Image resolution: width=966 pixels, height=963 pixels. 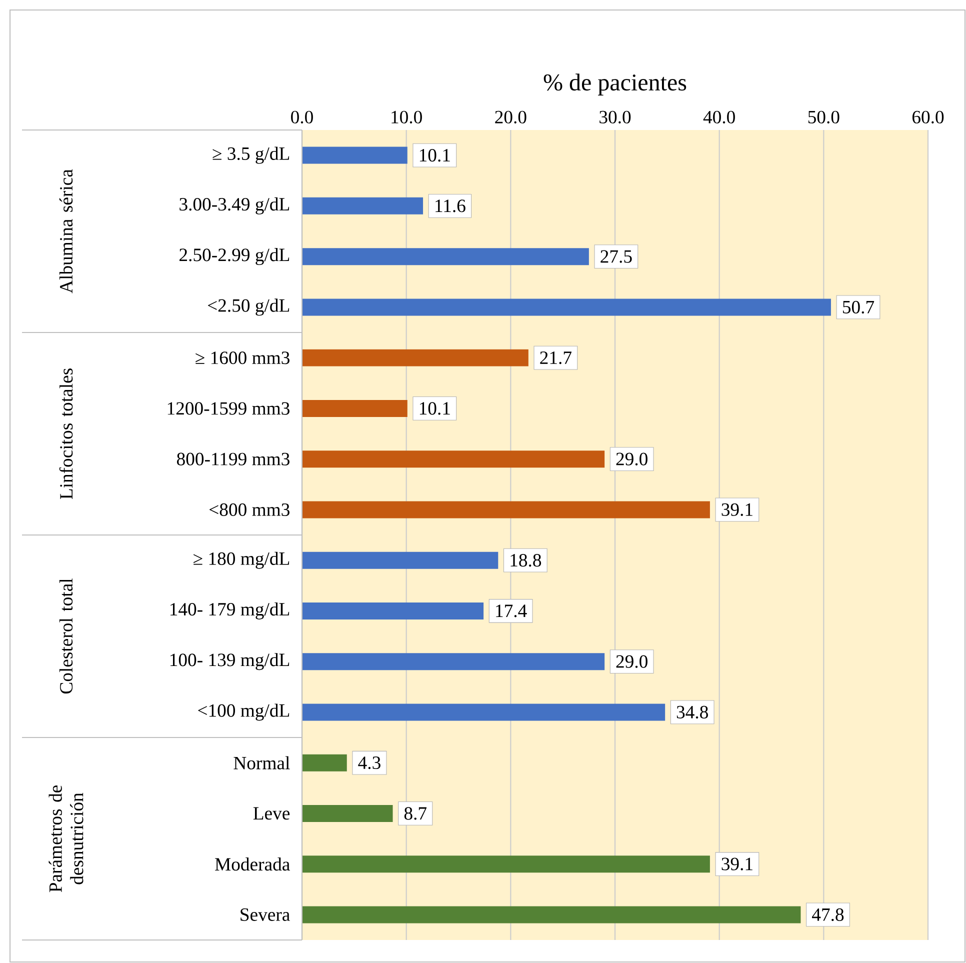 What do you see at coordinates (244, 712) in the screenshot?
I see `y-tick-label: <100 mg/dL` at bounding box center [244, 712].